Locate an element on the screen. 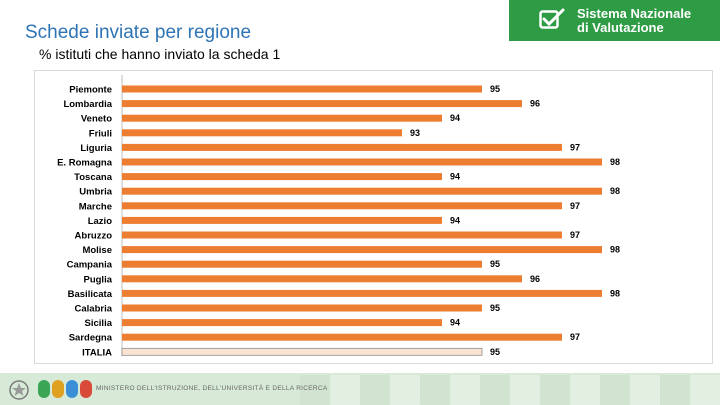 The height and width of the screenshot is (405, 720). category-label: ITALIA is located at coordinates (97, 352).